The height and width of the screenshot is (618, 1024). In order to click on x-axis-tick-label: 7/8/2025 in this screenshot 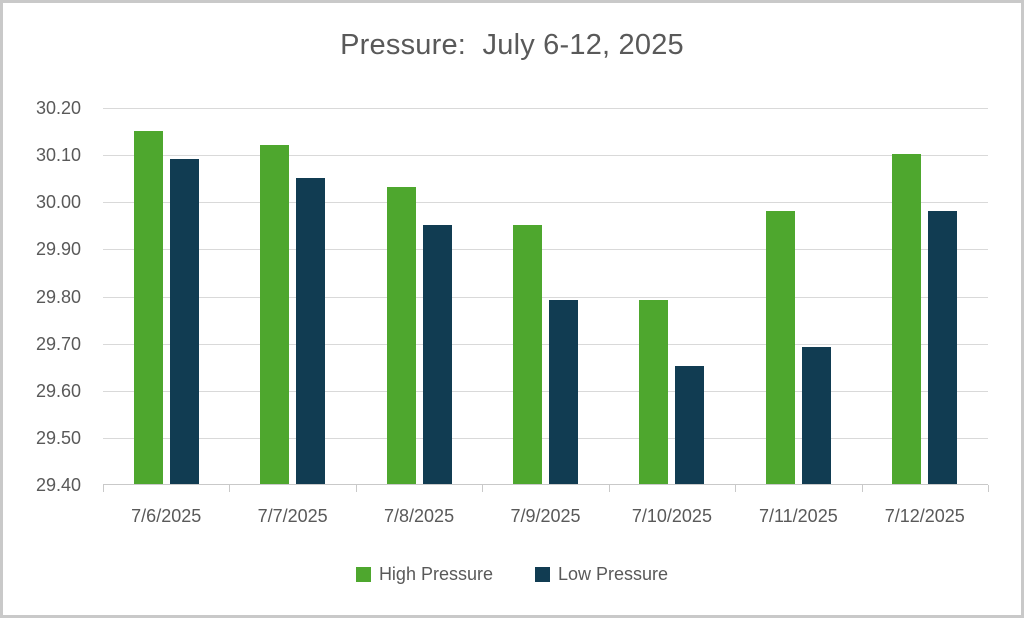, I will do `click(419, 516)`.